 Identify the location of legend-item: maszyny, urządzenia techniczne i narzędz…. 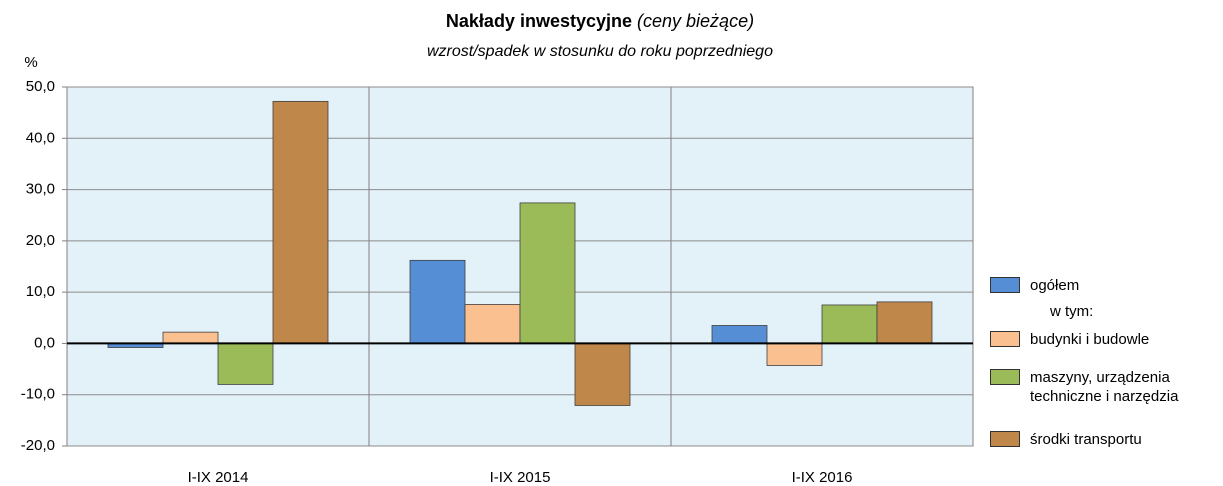
(1105, 387).